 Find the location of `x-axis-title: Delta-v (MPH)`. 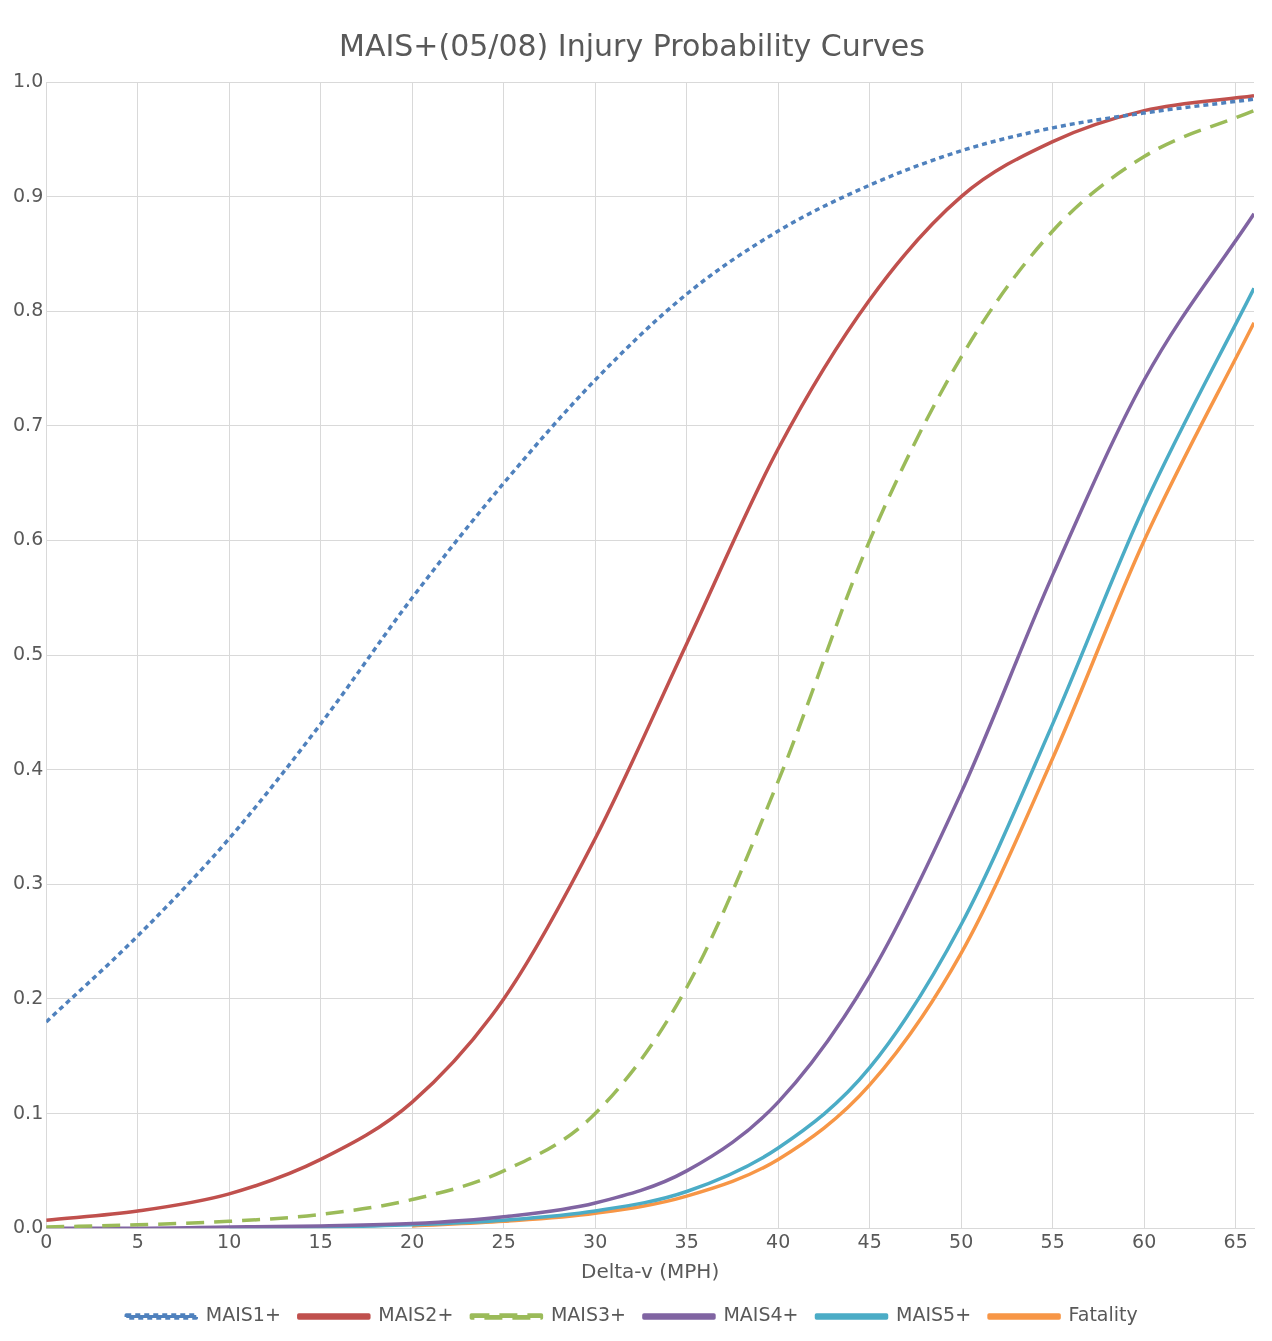

x-axis-title: Delta-v (MPH) is located at coordinates (650, 1271).